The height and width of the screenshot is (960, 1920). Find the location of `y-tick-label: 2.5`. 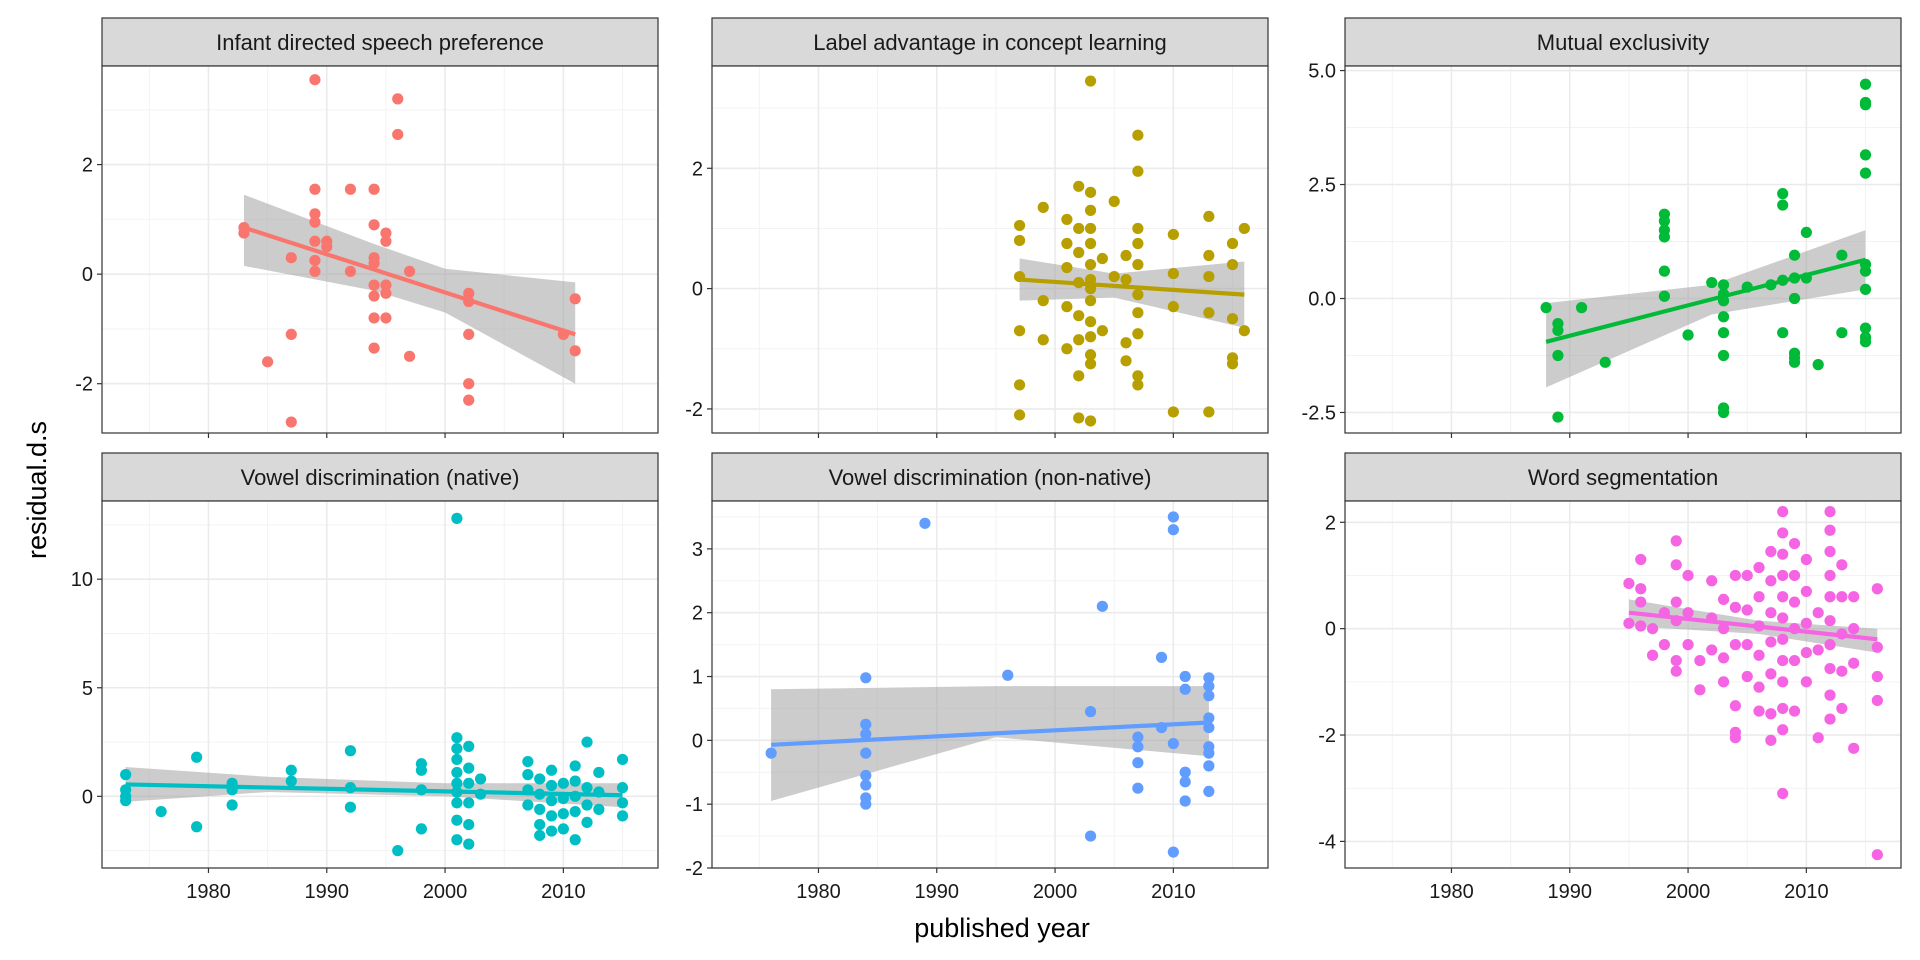

y-tick-label: 2.5 is located at coordinates (1322, 186).